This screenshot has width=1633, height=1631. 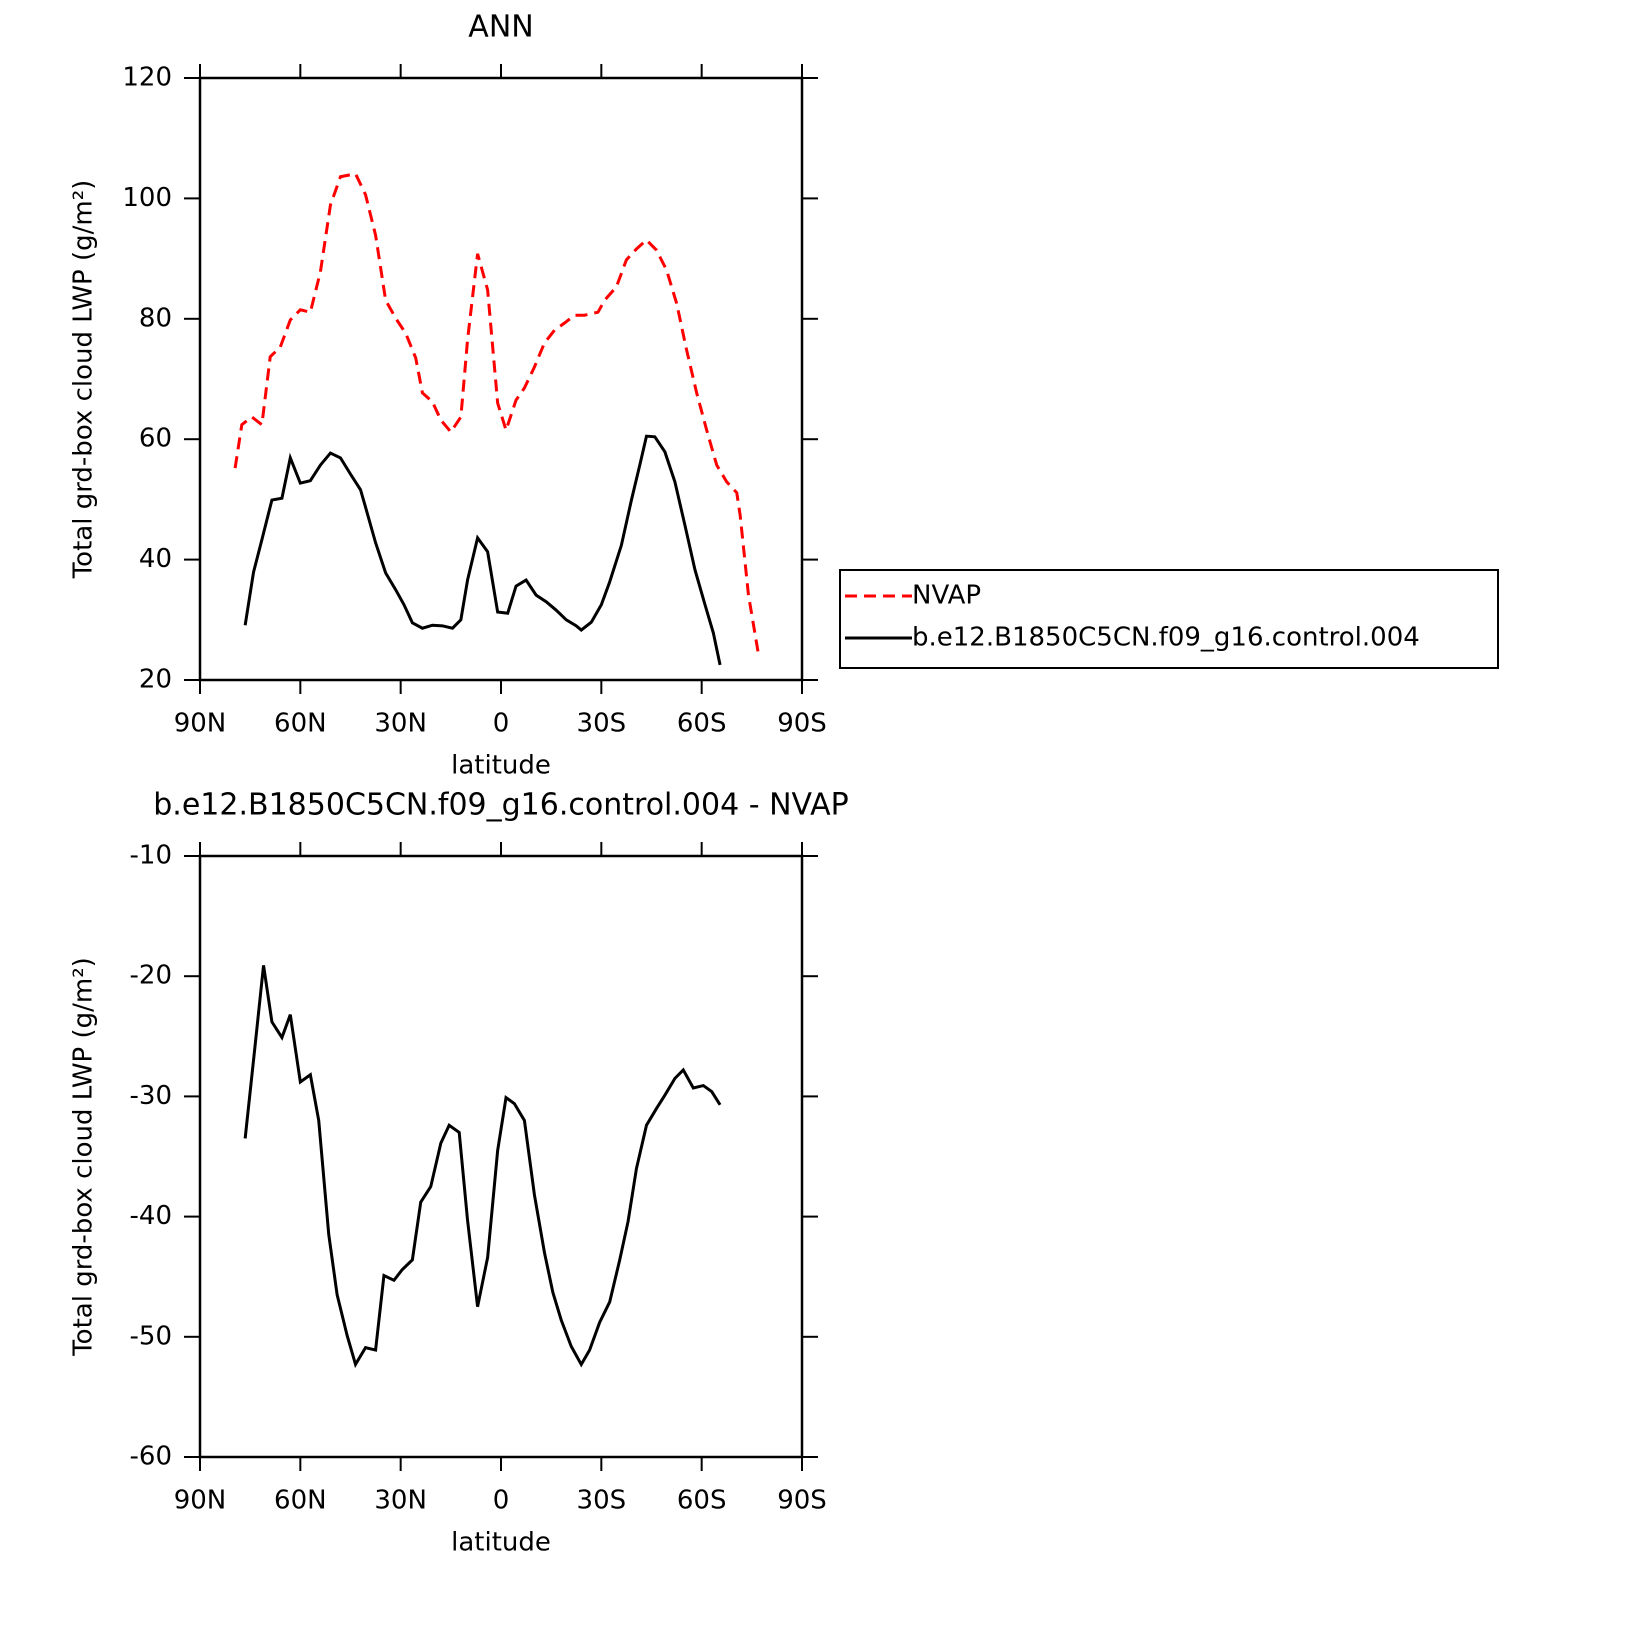 I want to click on y-tick-label: 20, so click(x=155, y=680).